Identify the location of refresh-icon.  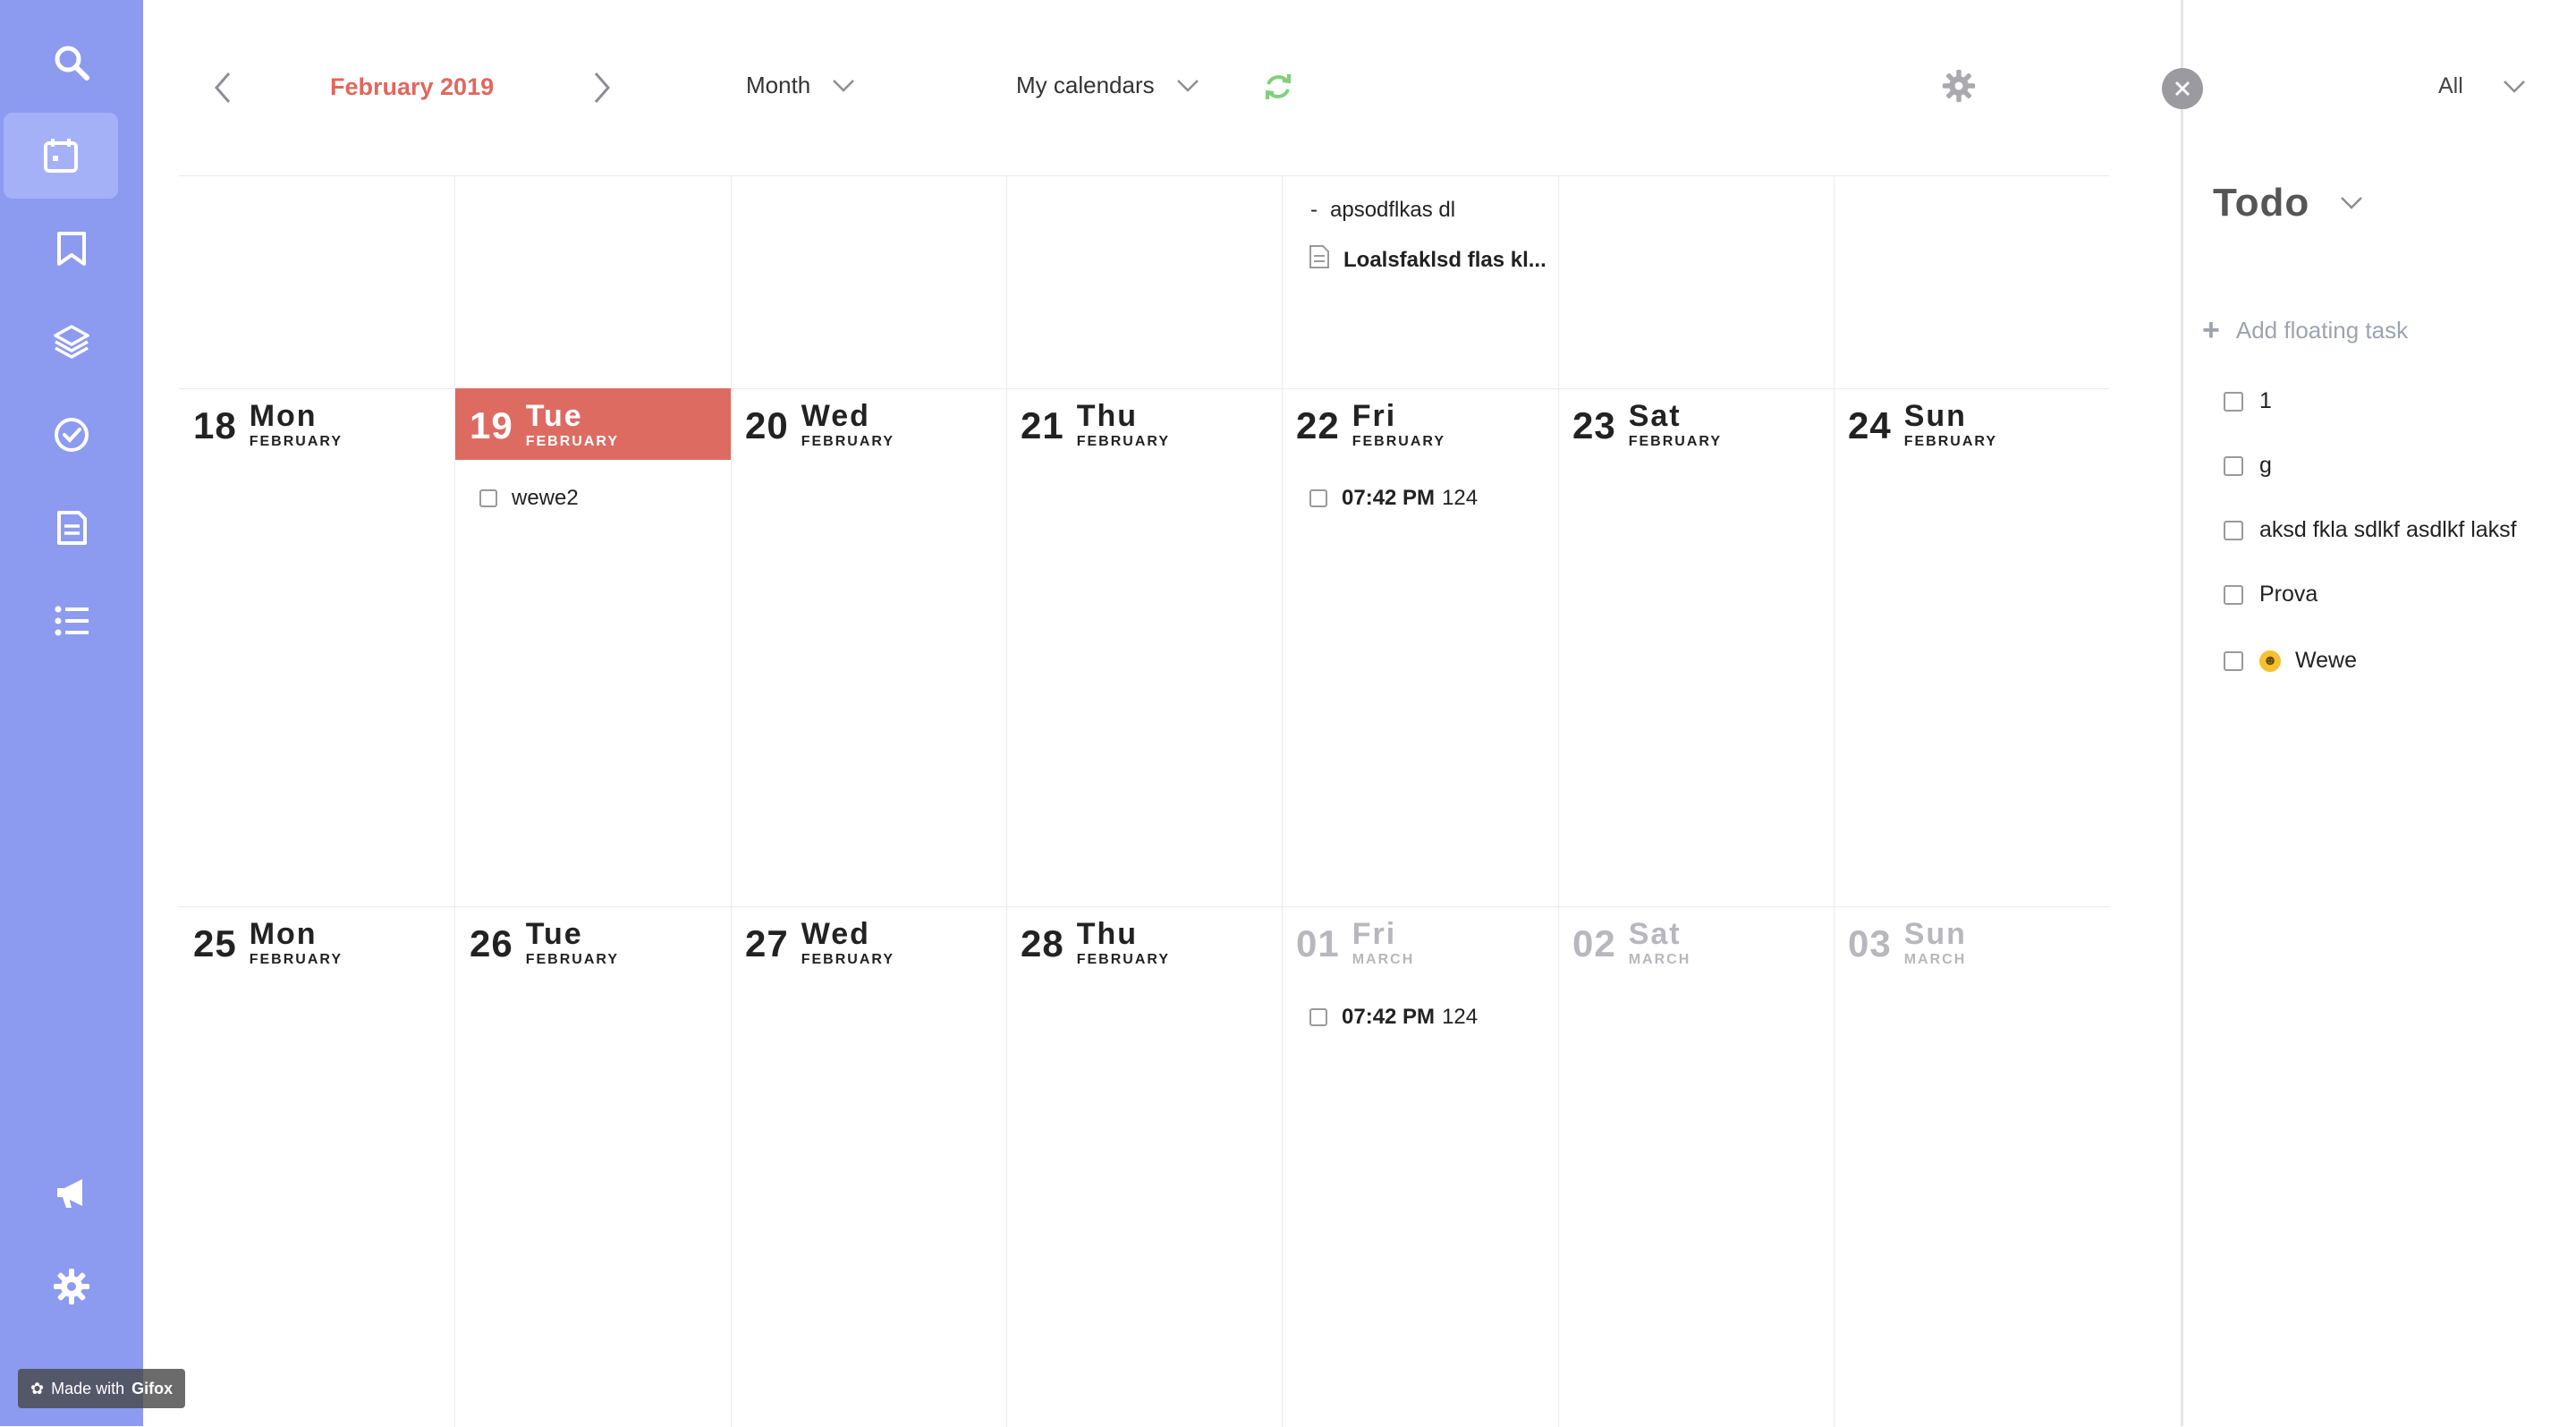
(1278, 86).